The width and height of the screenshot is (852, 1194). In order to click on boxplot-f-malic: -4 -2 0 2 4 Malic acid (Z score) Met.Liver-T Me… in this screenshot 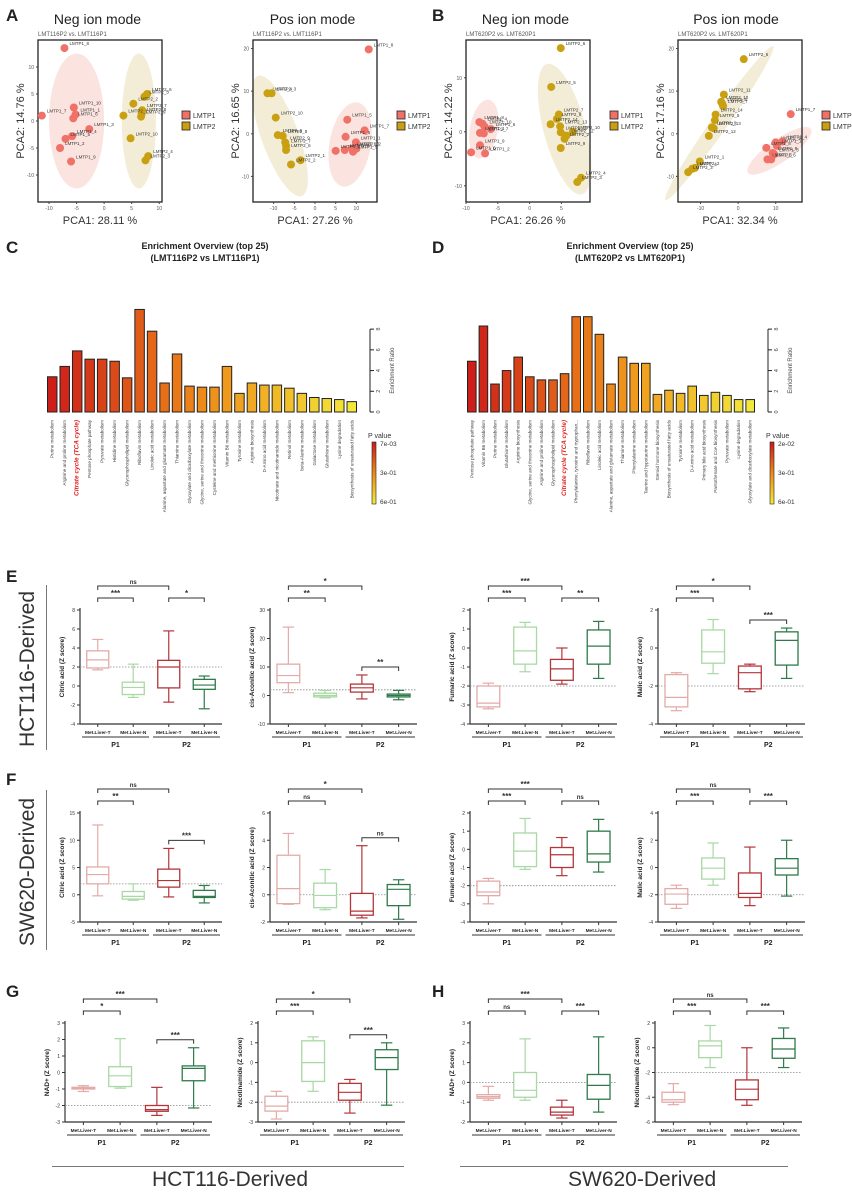, I will do `click(721, 865)`.